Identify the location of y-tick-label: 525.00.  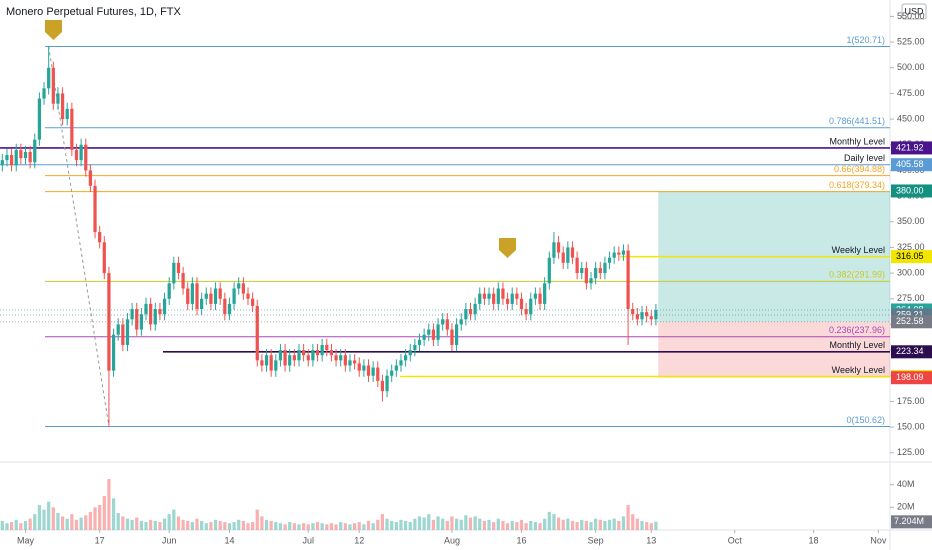
(911, 41).